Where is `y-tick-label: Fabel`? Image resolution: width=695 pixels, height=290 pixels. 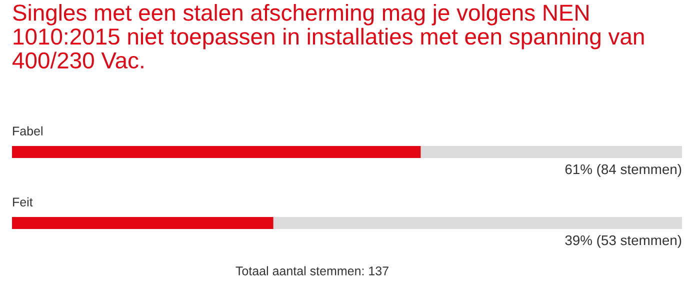 y-tick-label: Fabel is located at coordinates (27, 131).